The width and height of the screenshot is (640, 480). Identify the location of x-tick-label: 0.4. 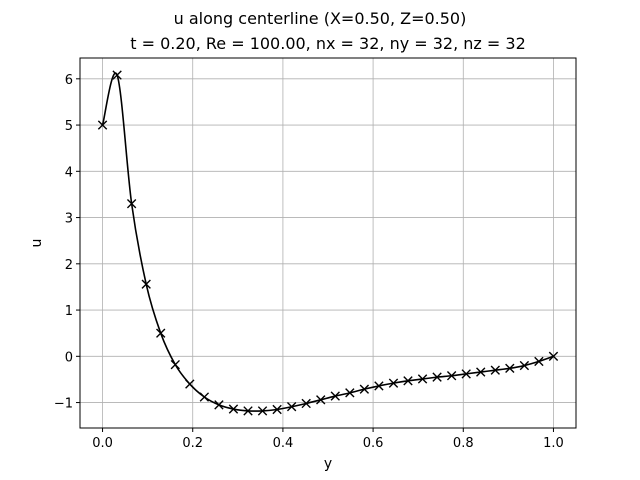
(283, 443).